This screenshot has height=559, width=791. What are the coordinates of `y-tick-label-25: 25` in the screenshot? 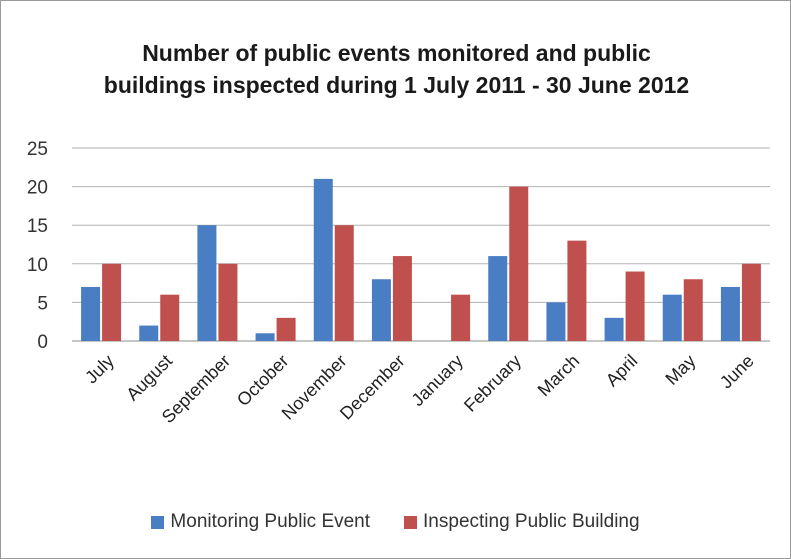 It's located at (37, 149).